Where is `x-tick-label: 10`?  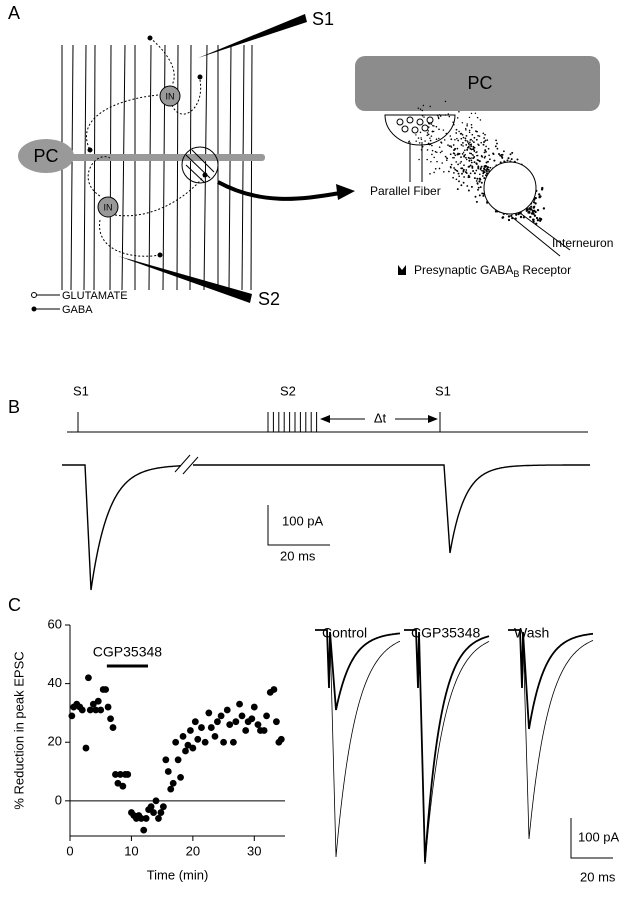 x-tick-label: 10 is located at coordinates (131, 850).